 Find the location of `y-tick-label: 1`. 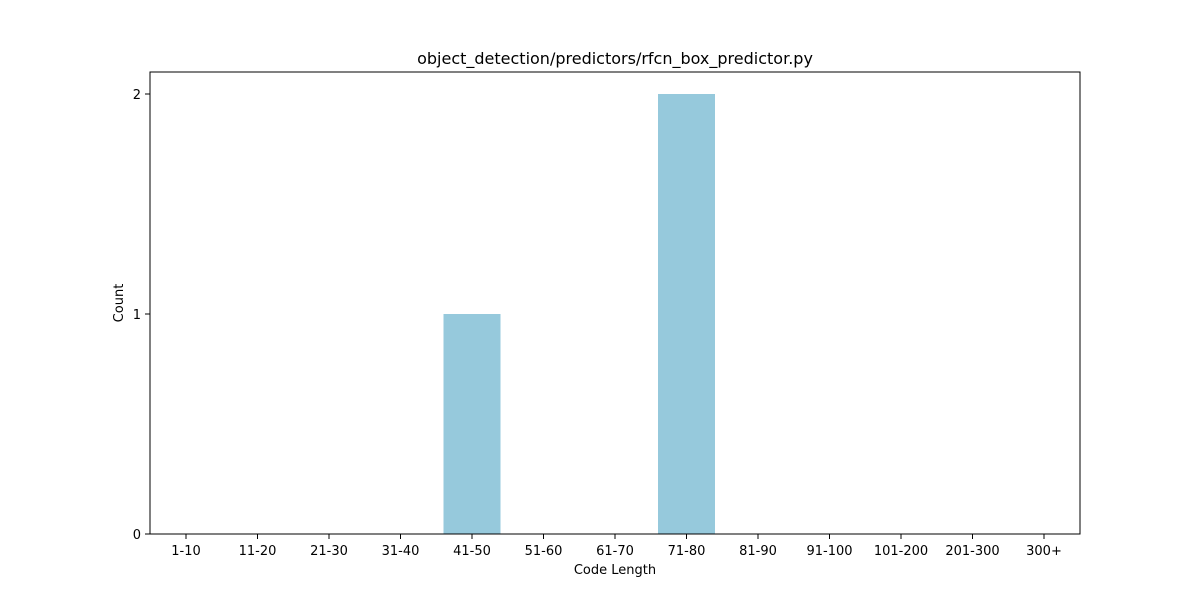

y-tick-label: 1 is located at coordinates (137, 315).